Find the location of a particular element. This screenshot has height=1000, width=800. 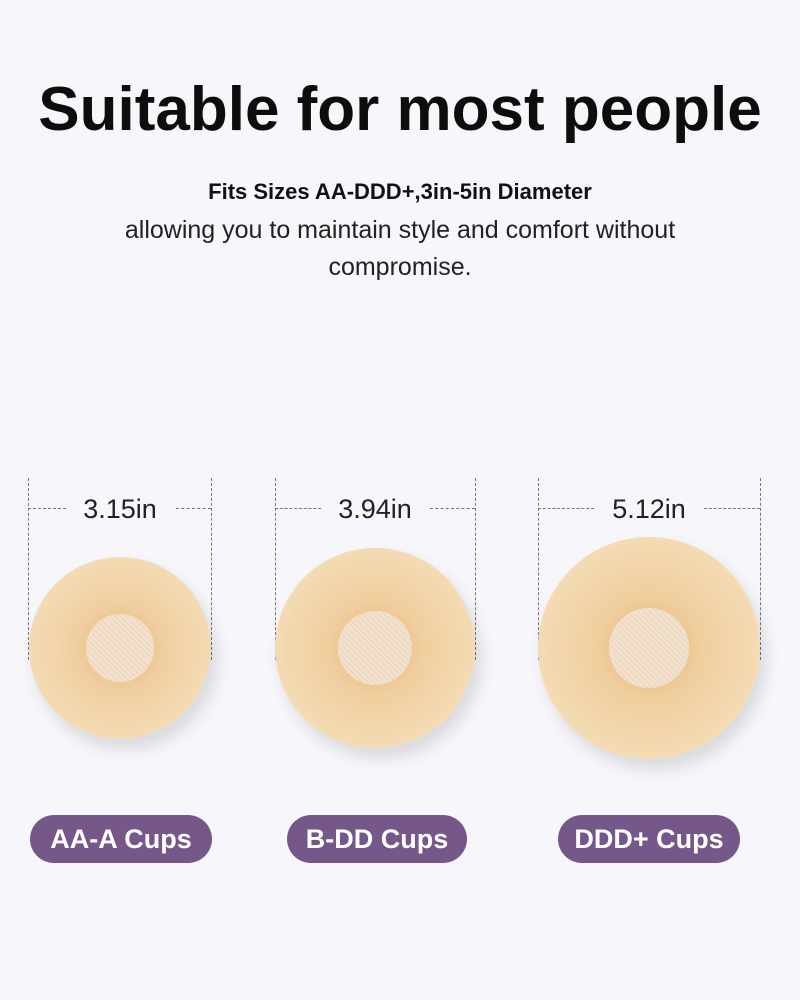

subtitle: Fits Sizes AA-DDD+,3in-5in Diameter is located at coordinates (400, 191).